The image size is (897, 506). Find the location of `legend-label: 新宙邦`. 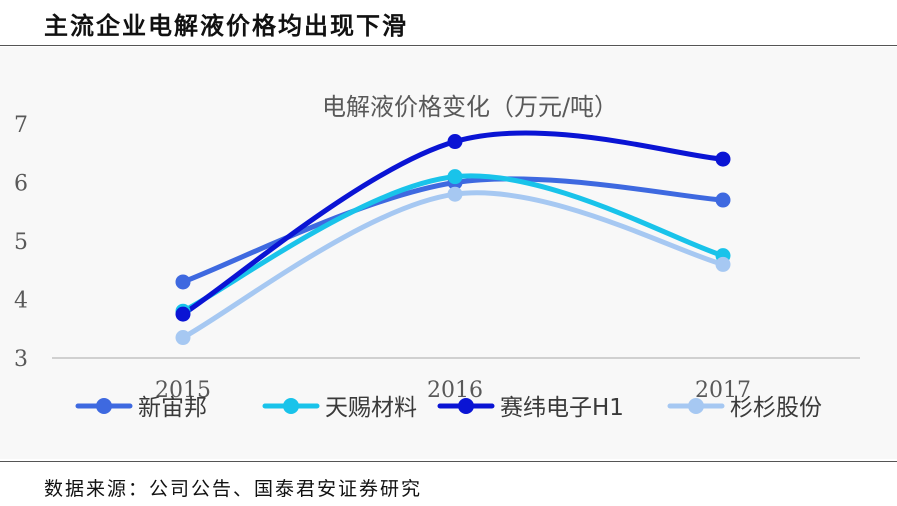

legend-label: 新宙邦 is located at coordinates (172, 408).